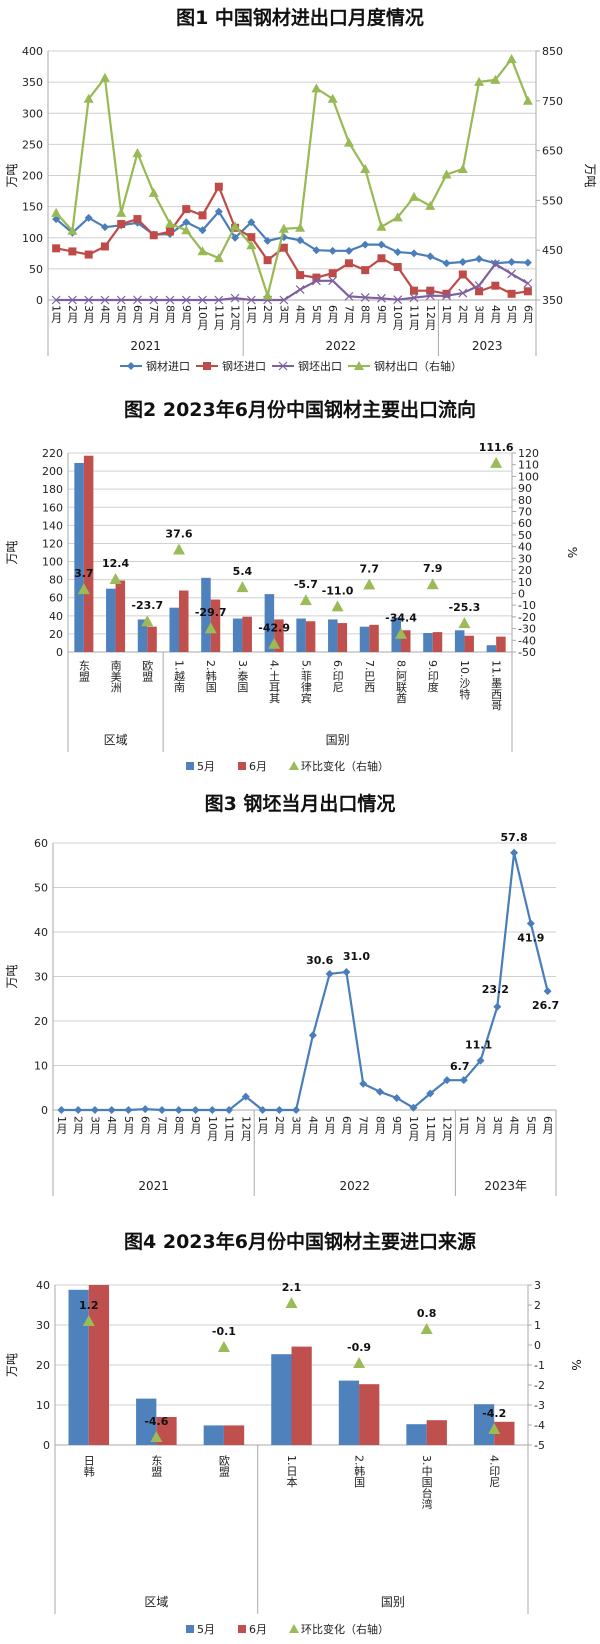  What do you see at coordinates (414, 317) in the screenshot?
I see `x-tick-label: 11月` at bounding box center [414, 317].